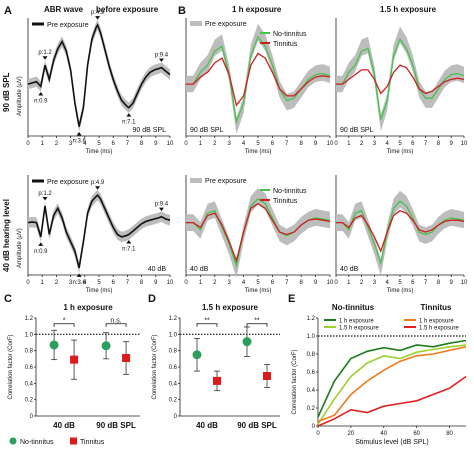 The height and width of the screenshot is (451, 474). What do you see at coordinates (258, 291) in the screenshot?
I see `panel-b-xlabel: Time (ms)` at bounding box center [258, 291].